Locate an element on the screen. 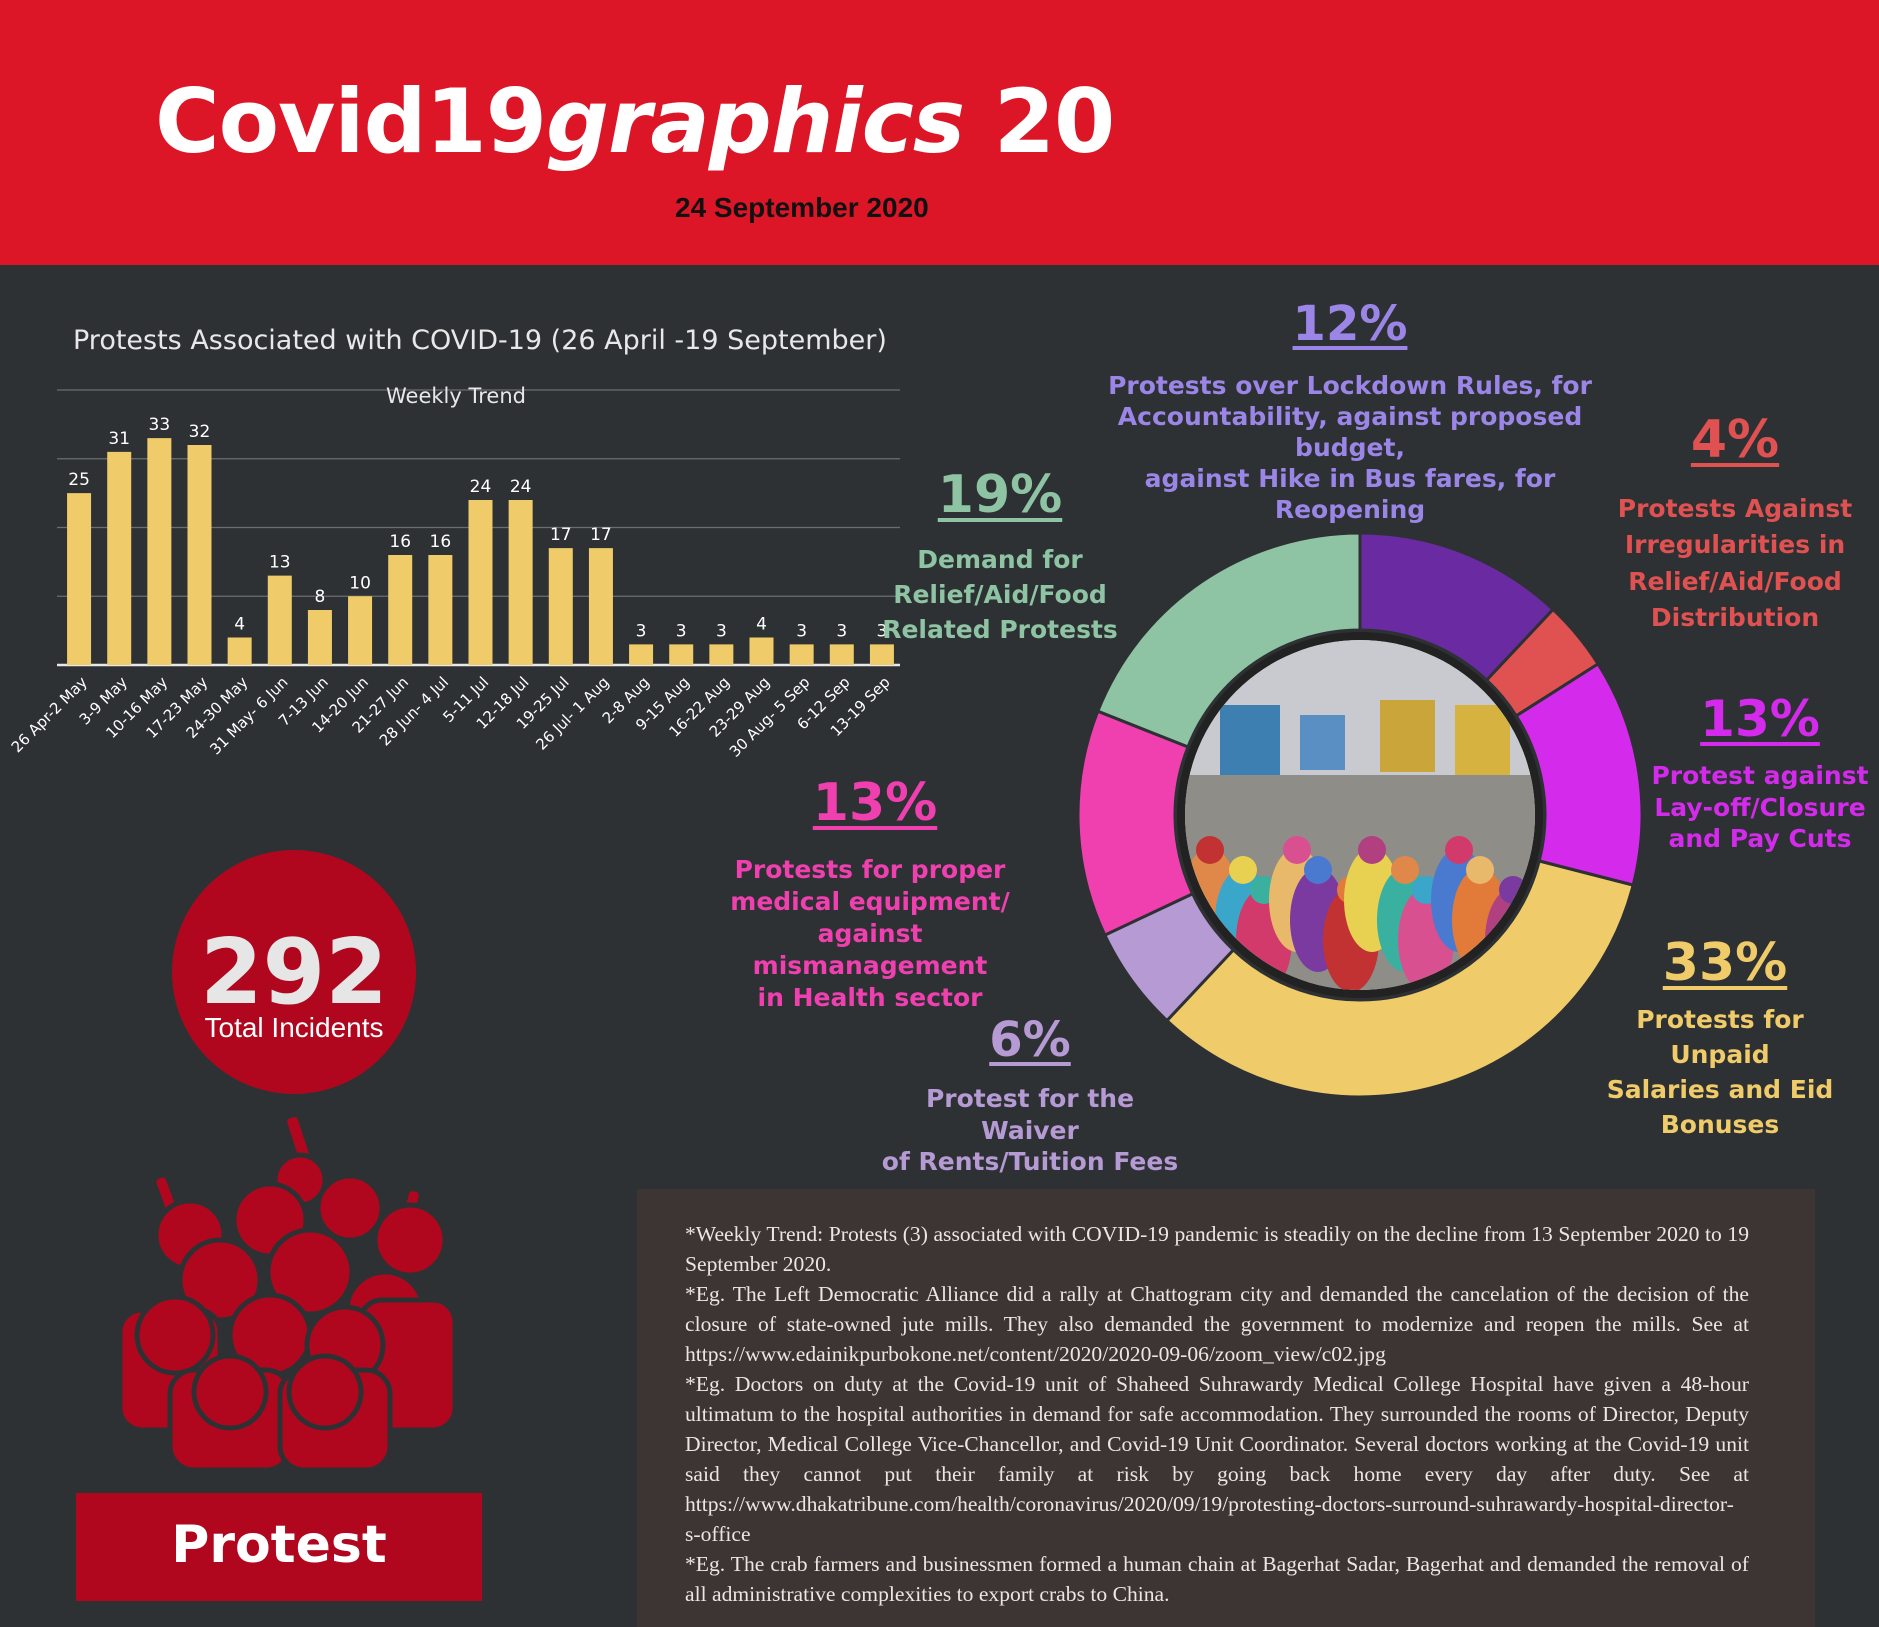 The height and width of the screenshot is (1627, 1879). relief-line: Related Protests is located at coordinates (1000, 629).